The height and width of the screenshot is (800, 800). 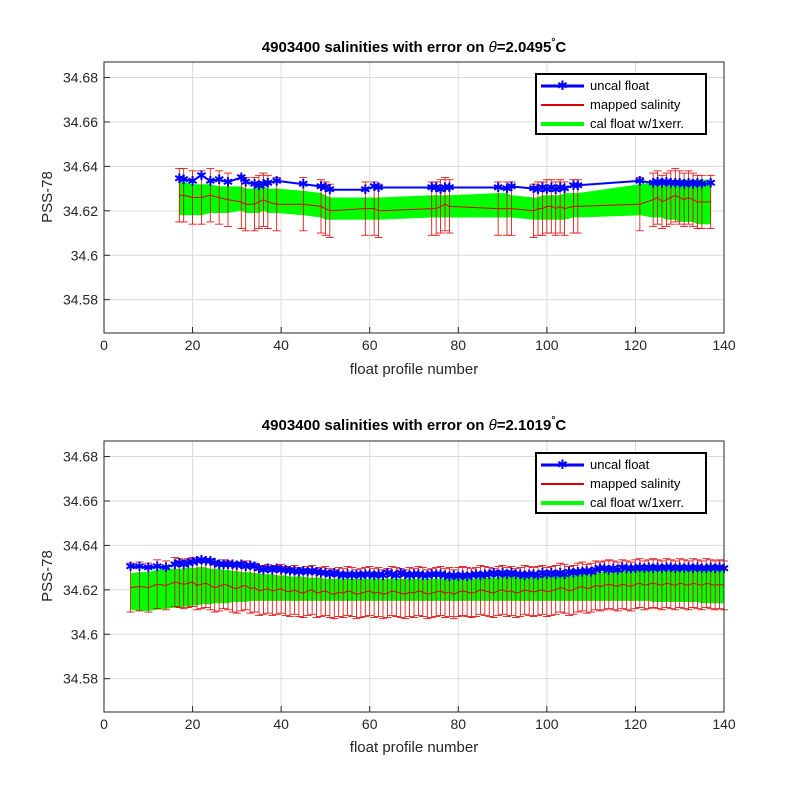 What do you see at coordinates (637, 502) in the screenshot?
I see `legend-label-cal: cal float w/1xerr.` at bounding box center [637, 502].